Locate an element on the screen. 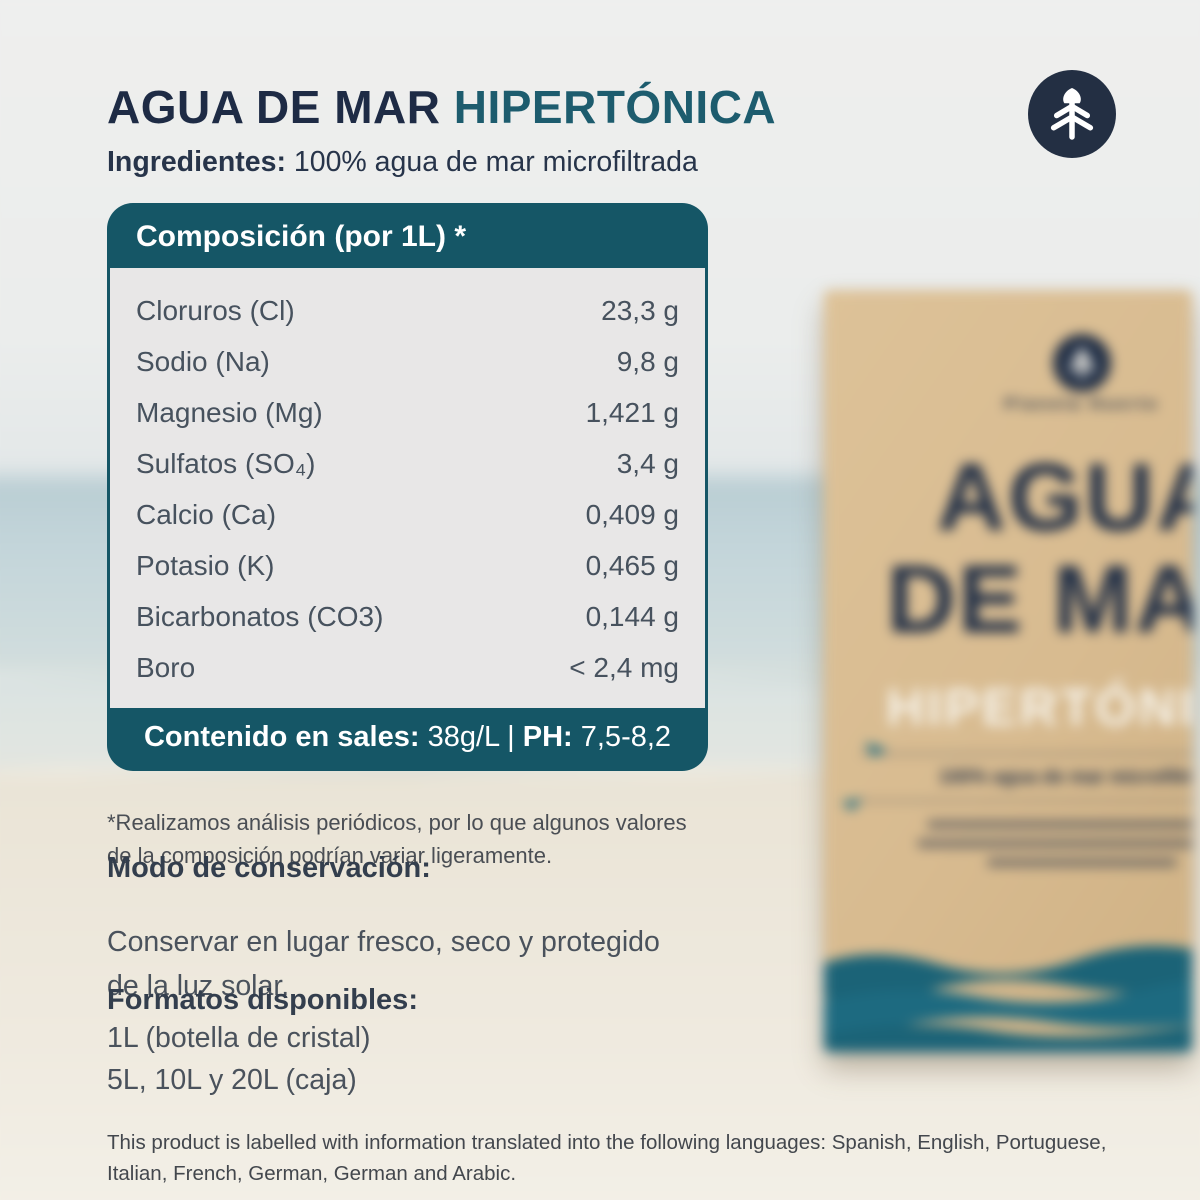 The width and height of the screenshot is (1200, 1200). box-title-line1: AGUA is located at coordinates (1064, 497).